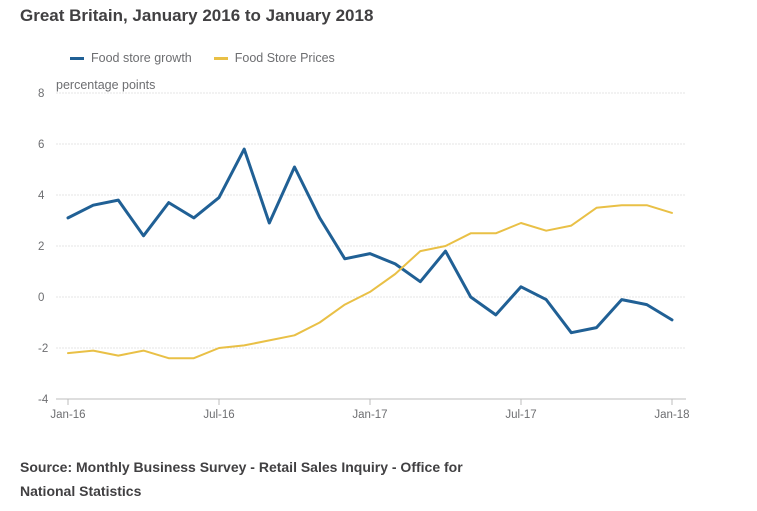 The image size is (757, 511). Describe the element at coordinates (41, 196) in the screenshot. I see `y-tick-label: 4` at that location.